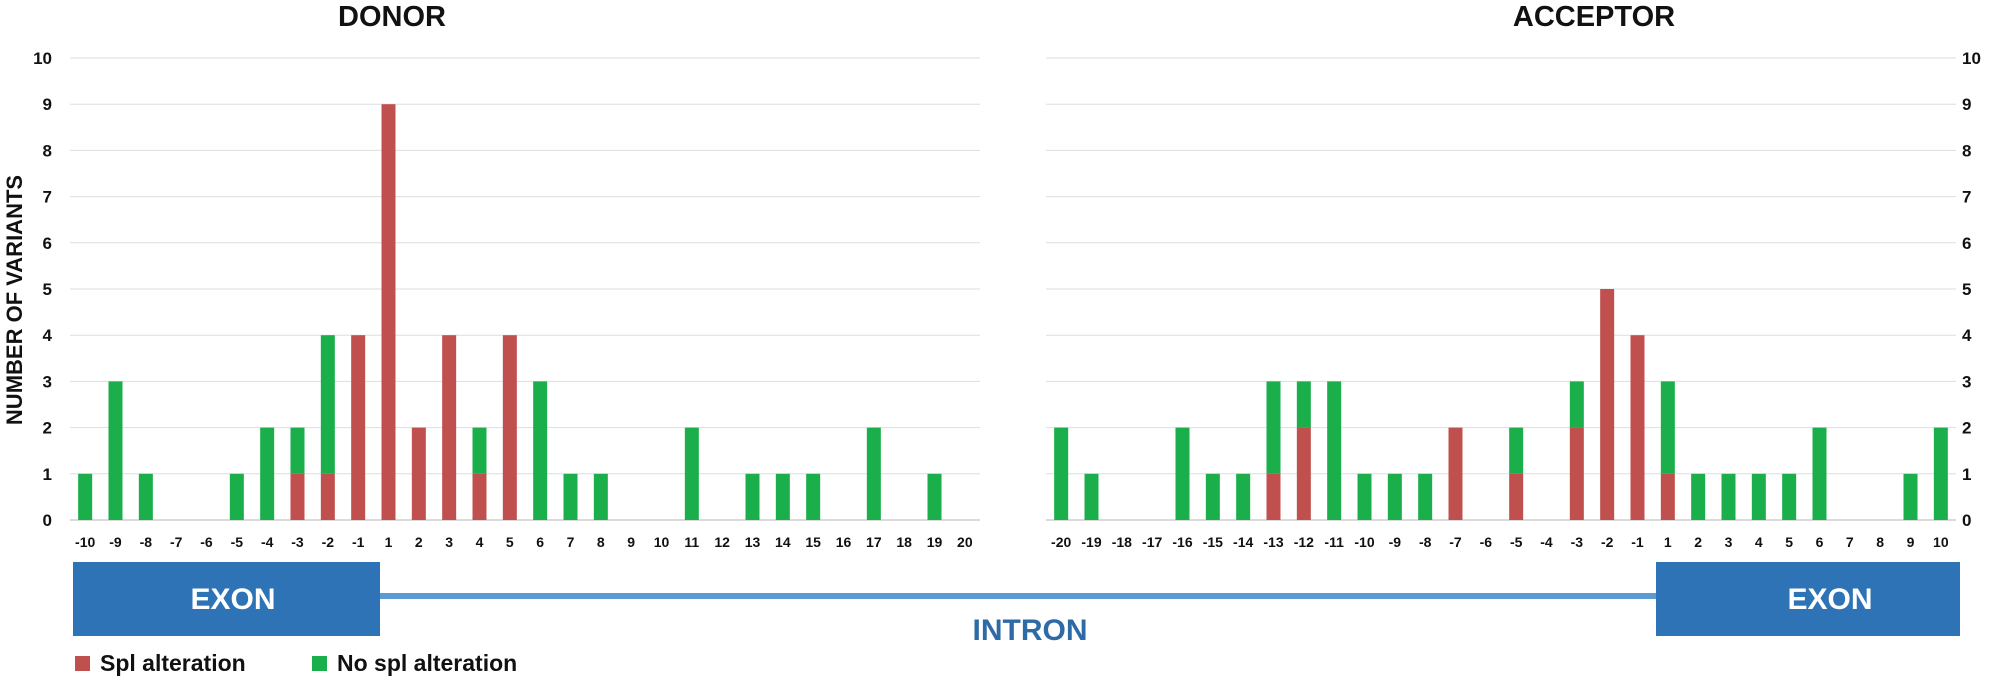 Image resolution: width=2000 pixels, height=680 pixels. I want to click on acceptor-x-tick-label: 8, so click(1880, 542).